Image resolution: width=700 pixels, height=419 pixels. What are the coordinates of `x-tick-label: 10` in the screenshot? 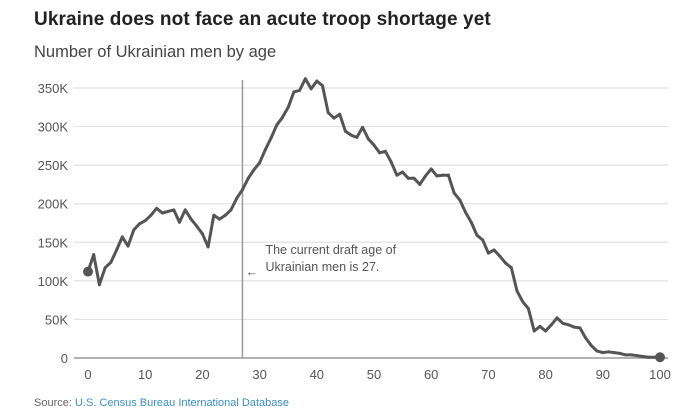 It's located at (145, 374).